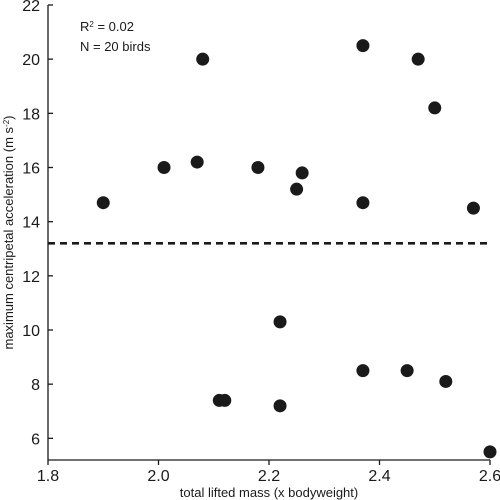  I want to click on x-tick-label: 2.2, so click(269, 476).